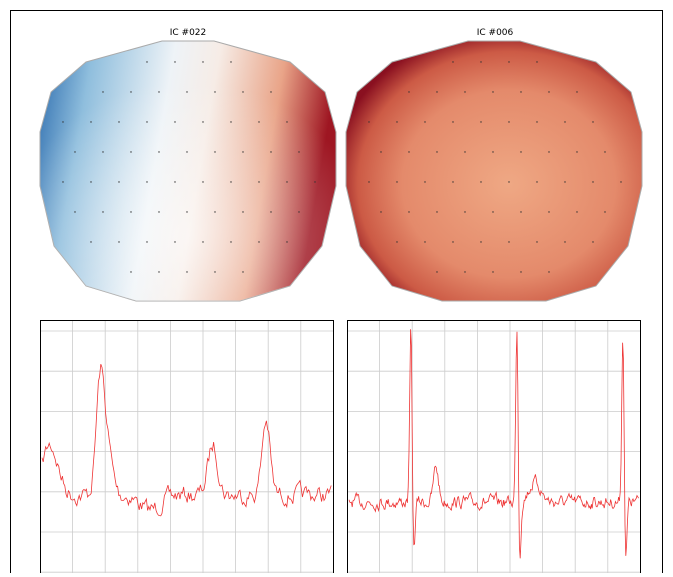 This screenshot has height=577, width=673. Describe the element at coordinates (188, 33) in the screenshot. I see `panel-title: IC #022` at that location.